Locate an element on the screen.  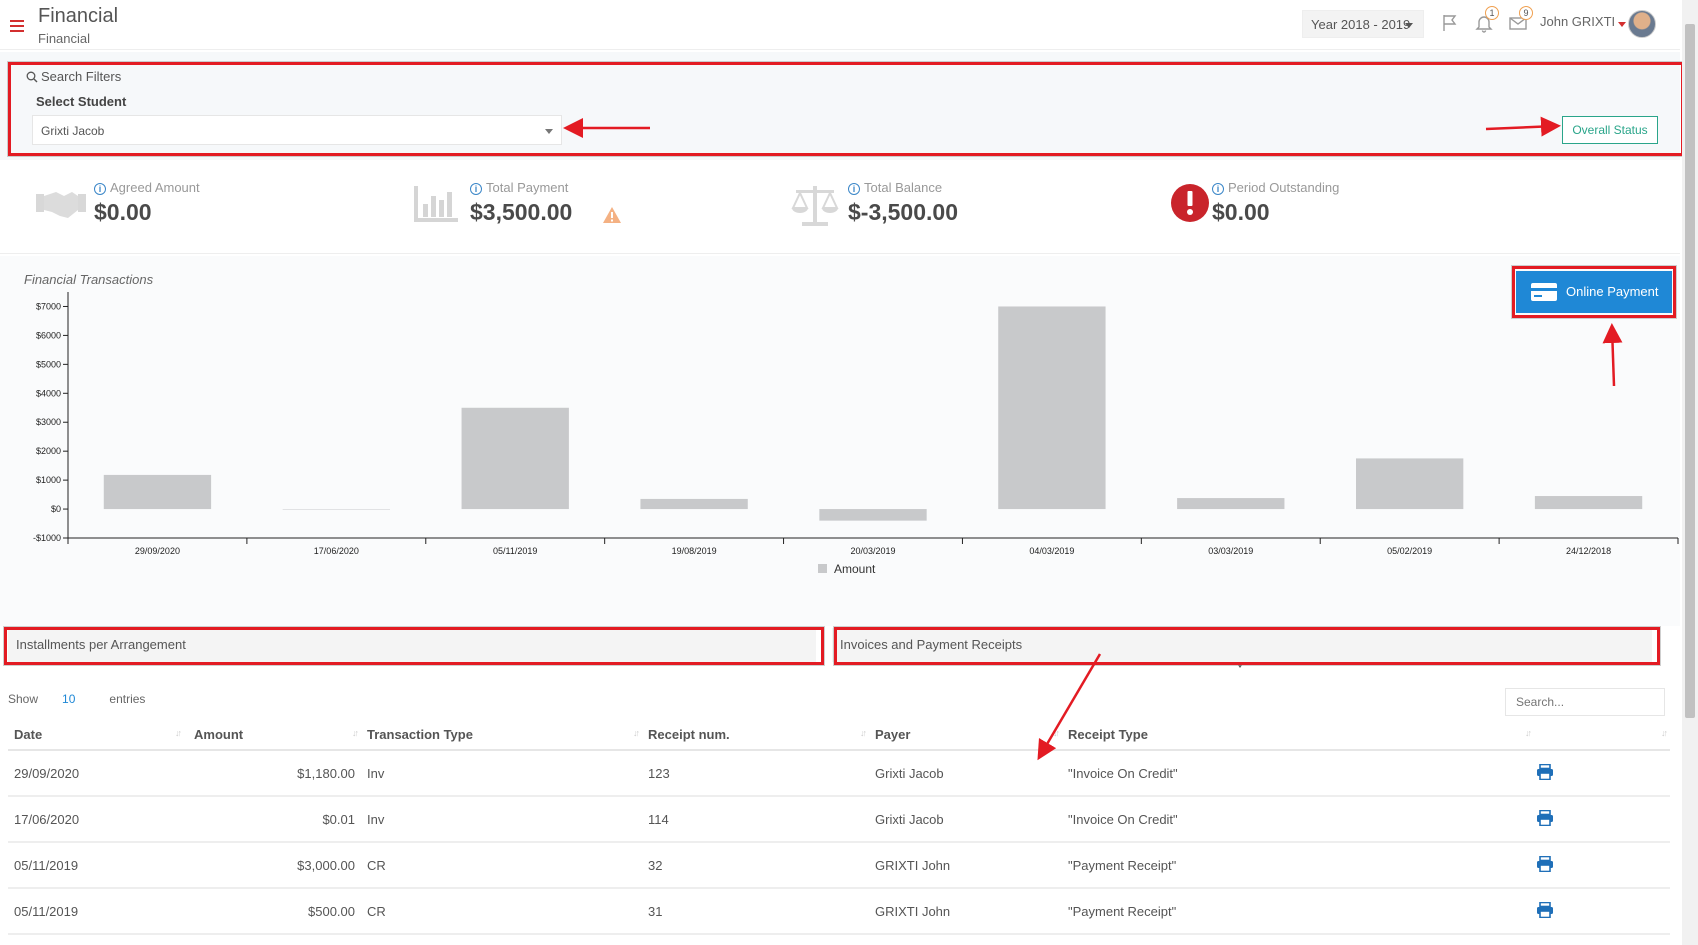
column-header-amount: Amount ↓↑ is located at coordinates (272, 735).